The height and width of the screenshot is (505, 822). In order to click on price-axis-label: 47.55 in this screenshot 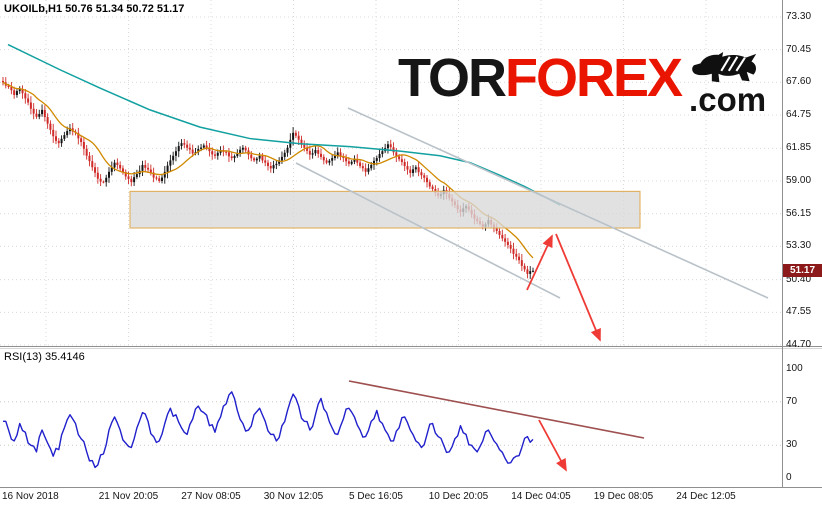, I will do `click(799, 312)`.